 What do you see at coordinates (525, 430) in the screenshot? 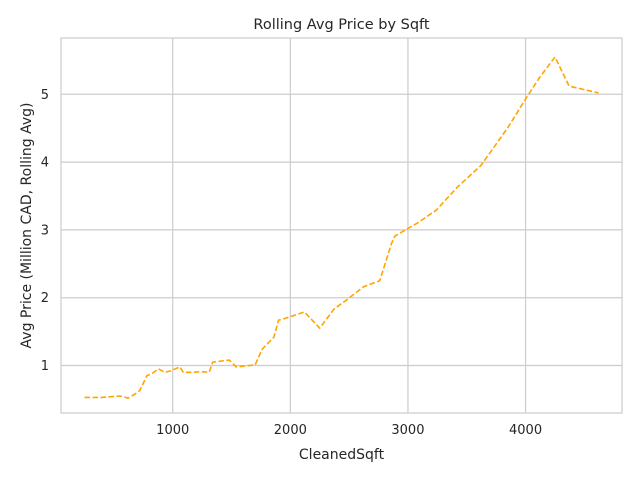
I see `x-tick-label: 4000` at bounding box center [525, 430].